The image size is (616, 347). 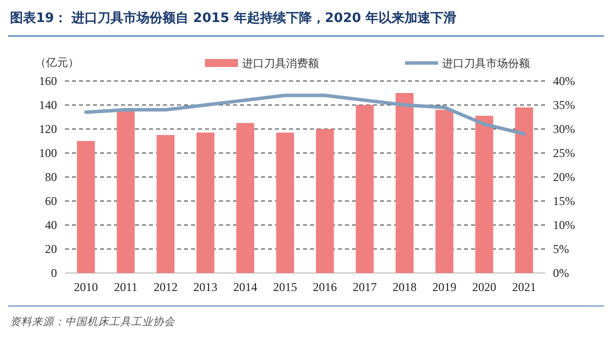 What do you see at coordinates (524, 287) in the screenshot?
I see `x-tick-label: 2021` at bounding box center [524, 287].